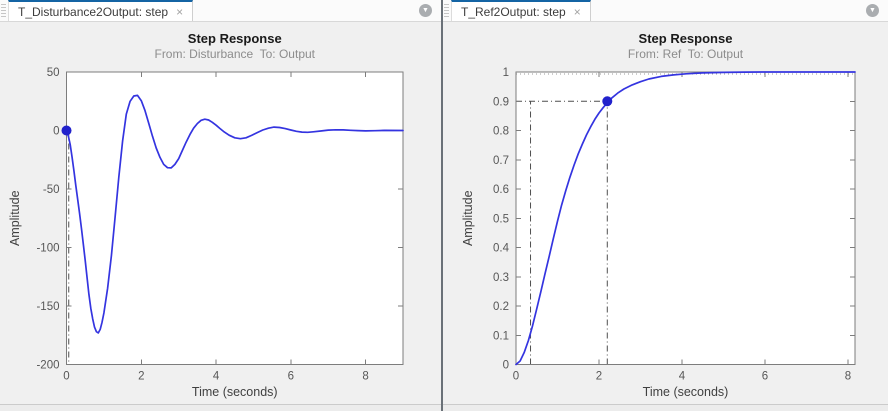 The height and width of the screenshot is (411, 888). What do you see at coordinates (442, 205) in the screenshot?
I see `panel-divider` at bounding box center [442, 205].